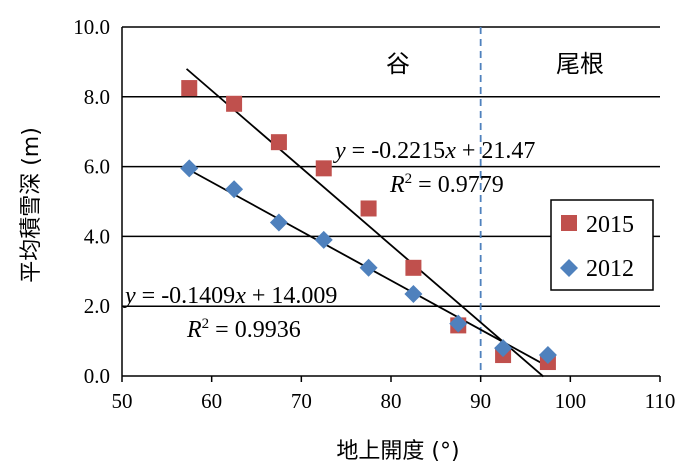 Image resolution: width=697 pixels, height=473 pixels. What do you see at coordinates (569, 223) in the screenshot?
I see `legend-marker-2015` at bounding box center [569, 223].